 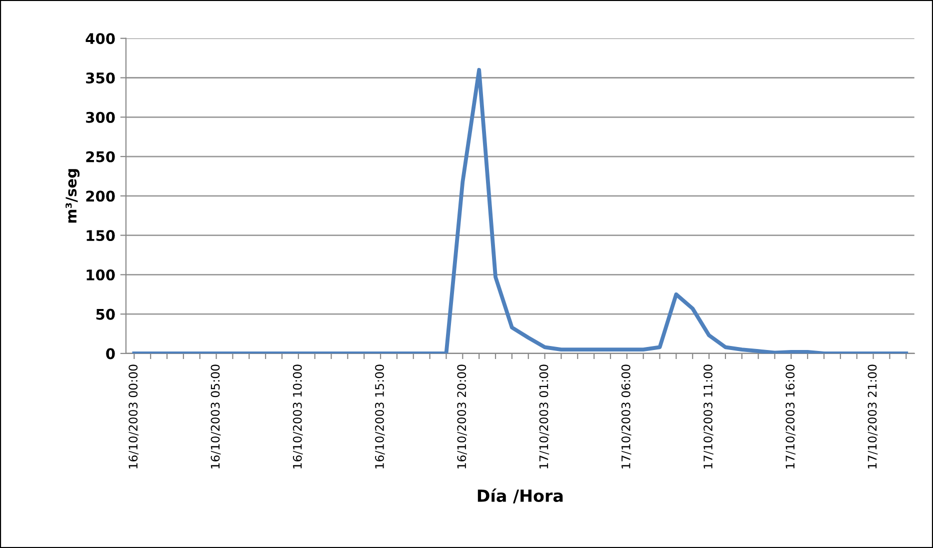 What do you see at coordinates (215, 416) in the screenshot?
I see `x-tick-label: 16/10/2003 05:00` at bounding box center [215, 416].